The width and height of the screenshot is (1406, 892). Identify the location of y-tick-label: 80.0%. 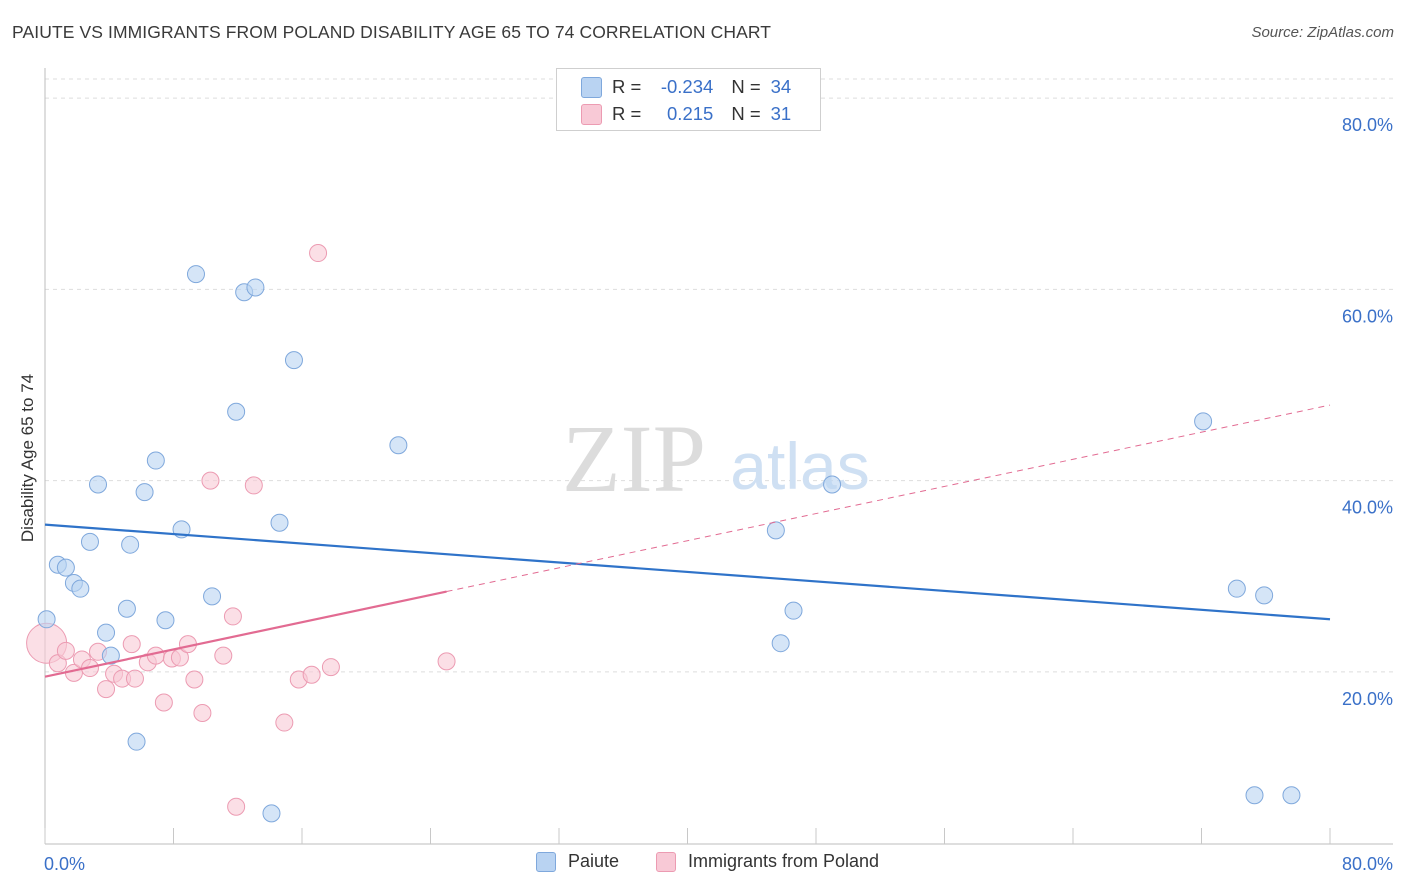
(1367, 125).